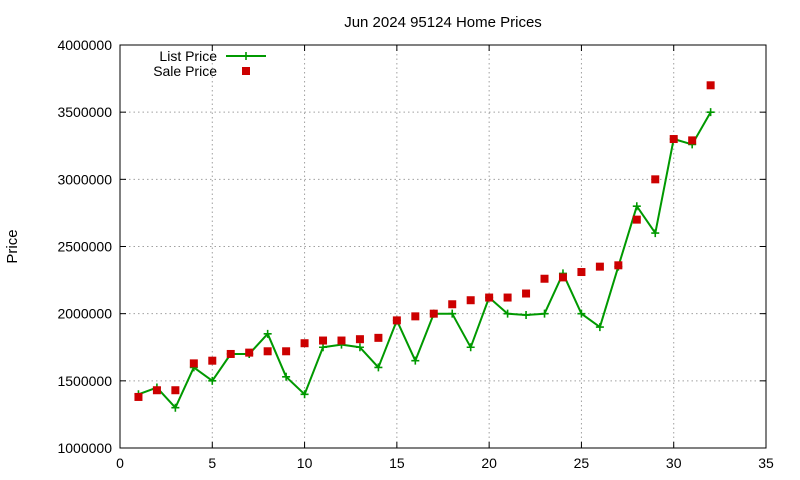 This screenshot has width=800, height=480. What do you see at coordinates (246, 56) in the screenshot?
I see `legend-marker-list-price` at bounding box center [246, 56].